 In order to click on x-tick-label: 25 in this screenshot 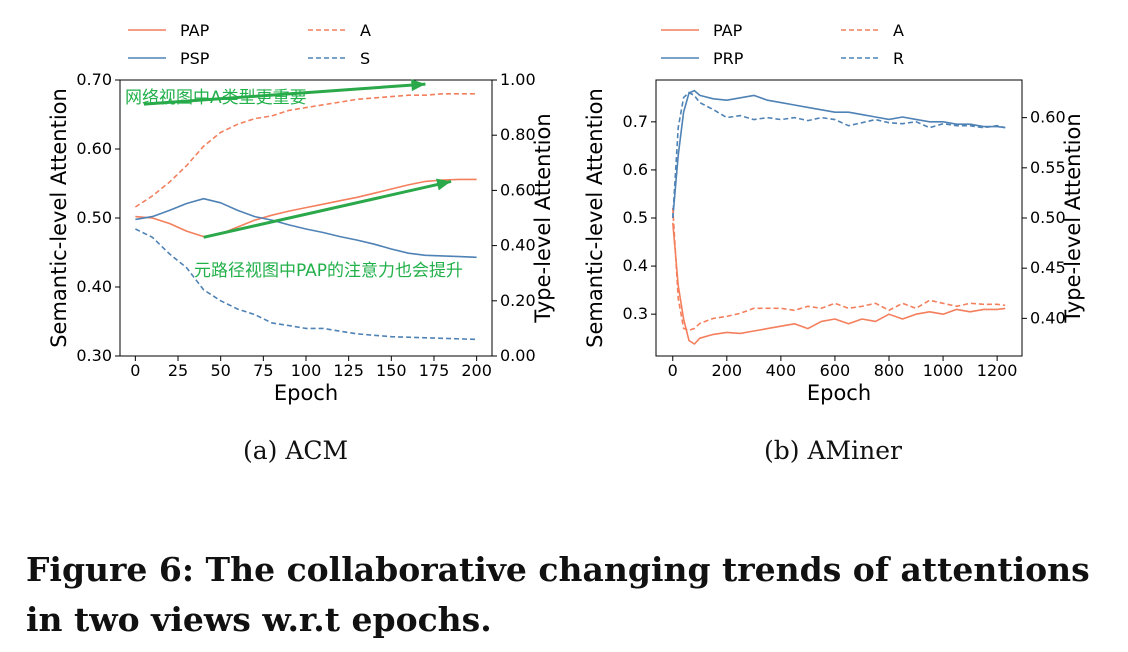, I will do `click(178, 370)`.